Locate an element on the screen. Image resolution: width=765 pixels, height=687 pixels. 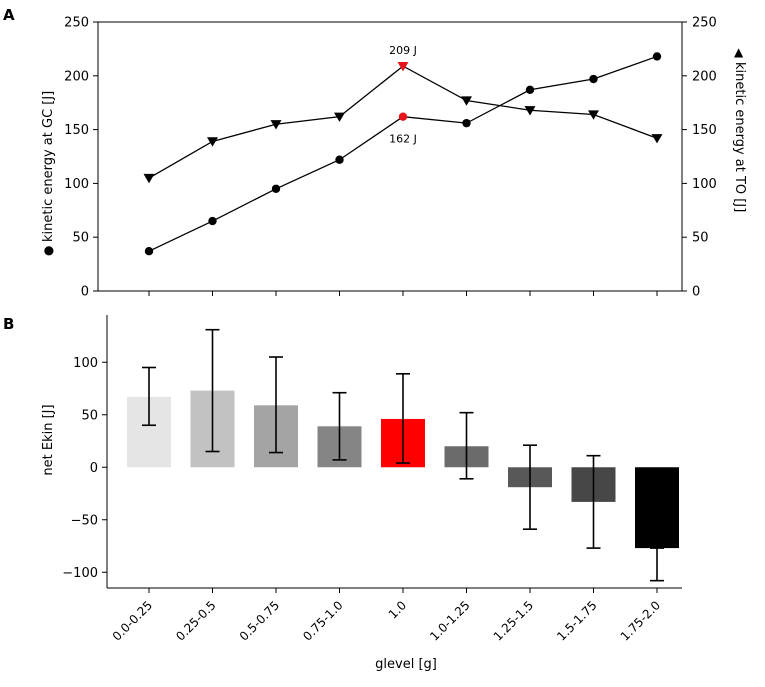
a-left-tick-label: 100 is located at coordinates (76, 184).